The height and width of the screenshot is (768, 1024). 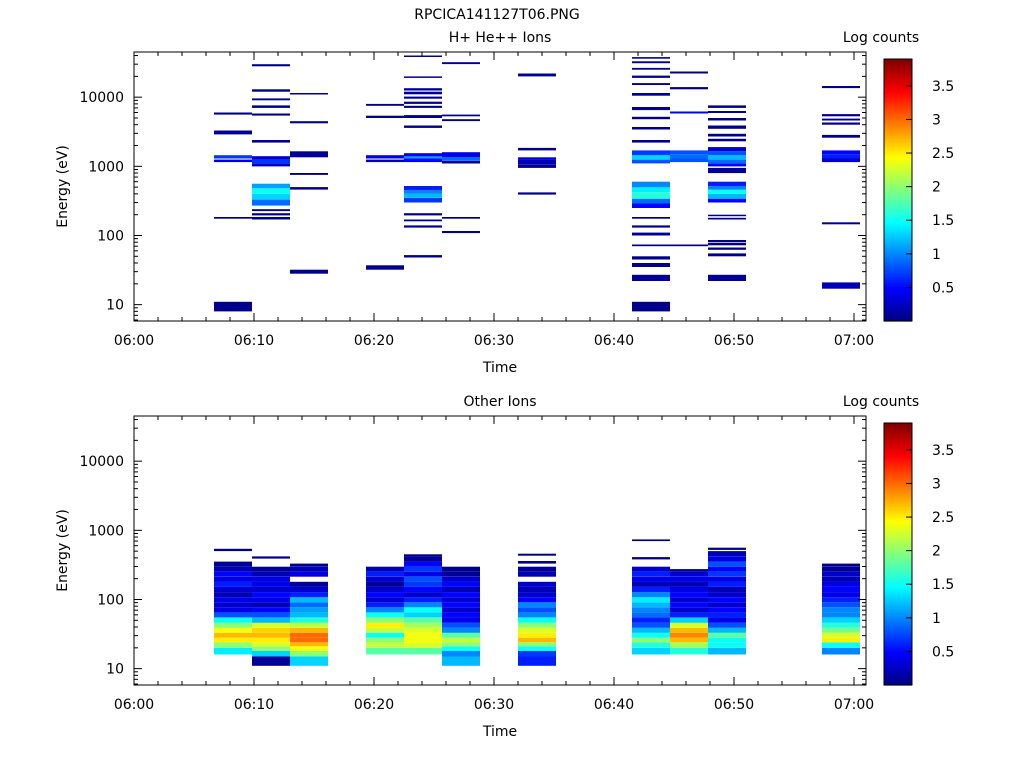 What do you see at coordinates (101, 98) in the screenshot?
I see `y-tick-label: 10000` at bounding box center [101, 98].